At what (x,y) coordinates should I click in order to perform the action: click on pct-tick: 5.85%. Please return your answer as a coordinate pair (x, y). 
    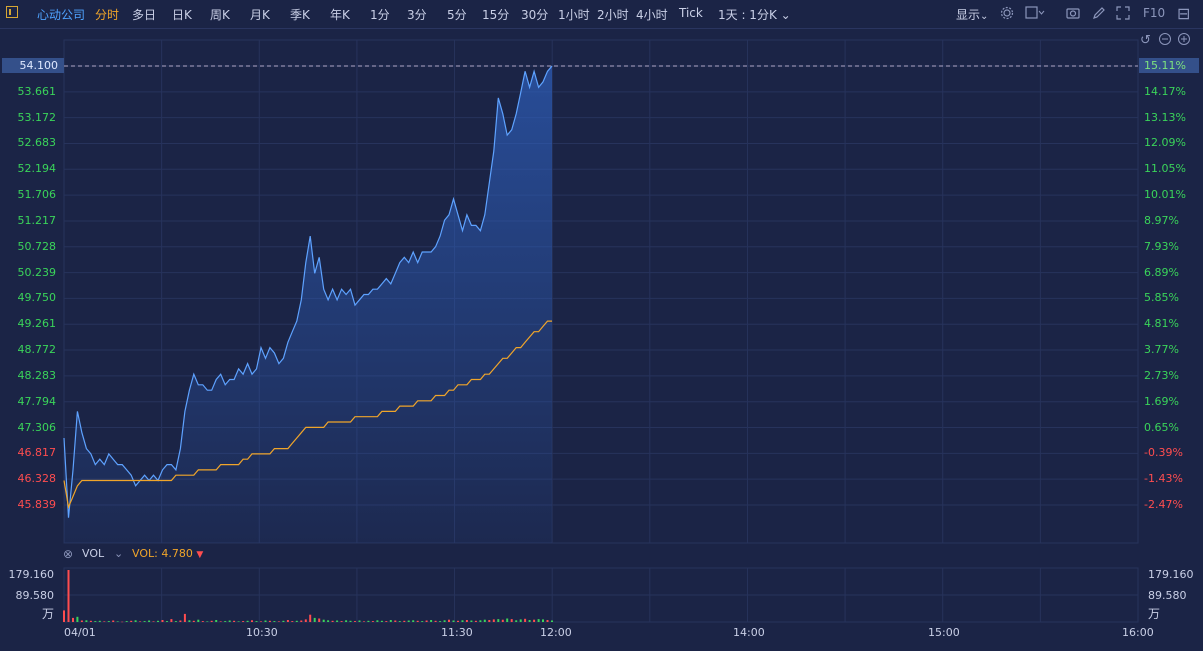
    Looking at the image, I should click on (1161, 298).